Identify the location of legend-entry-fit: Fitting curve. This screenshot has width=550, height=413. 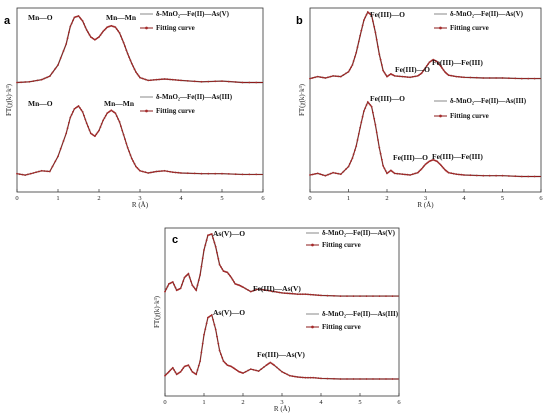
(175, 28).